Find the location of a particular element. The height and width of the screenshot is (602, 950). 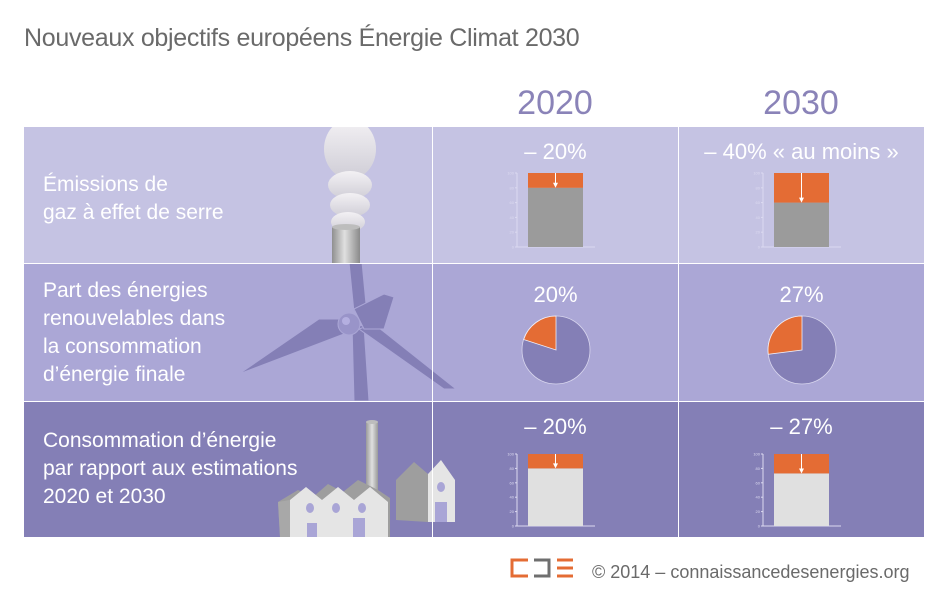

value-label: – 27% is located at coordinates (801, 426).